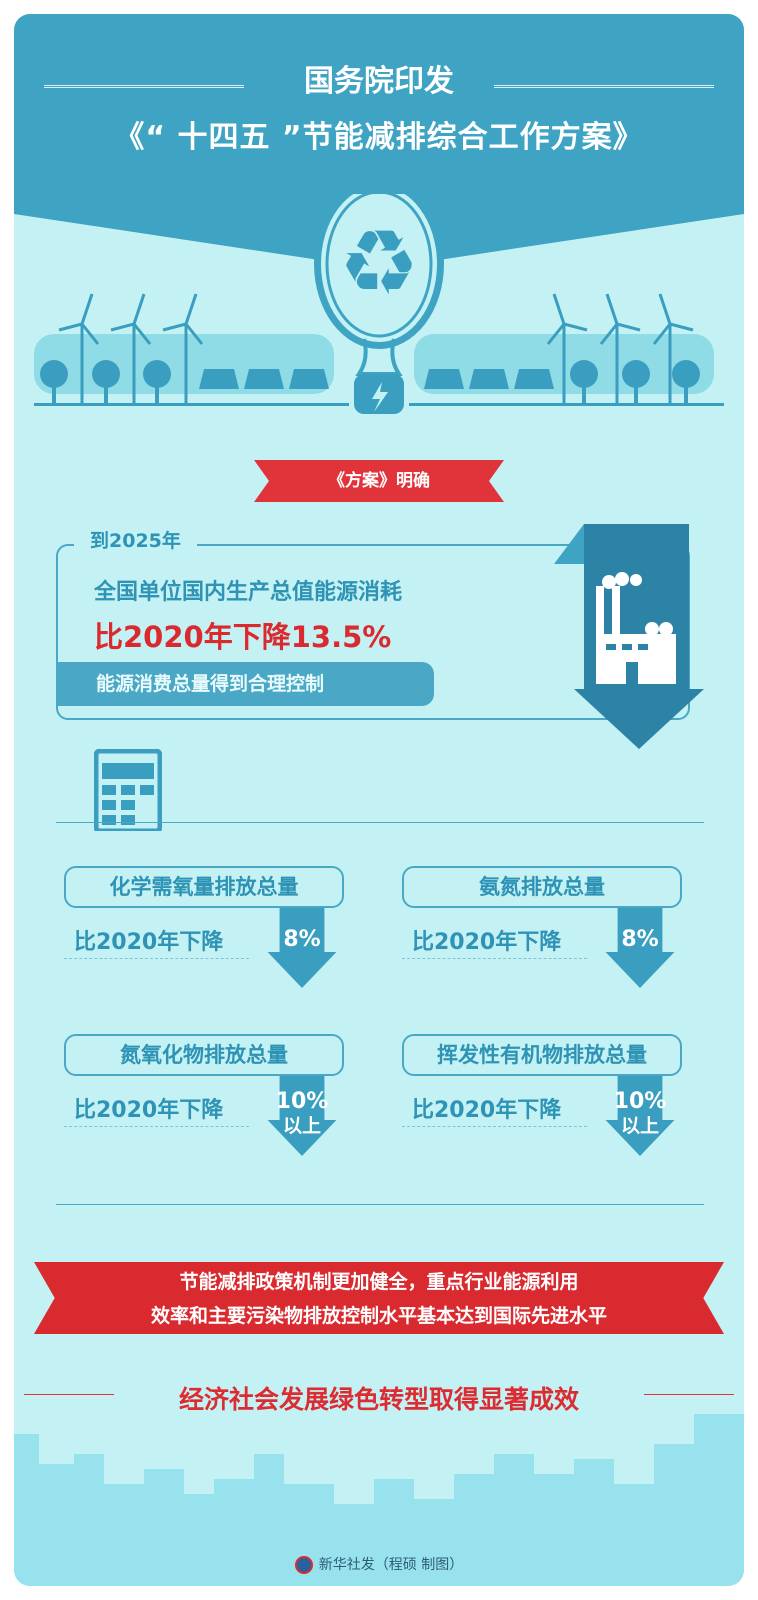 This screenshot has height=1600, width=758. Describe the element at coordinates (376, 379) in the screenshot. I see `solar-panel-icon` at that location.